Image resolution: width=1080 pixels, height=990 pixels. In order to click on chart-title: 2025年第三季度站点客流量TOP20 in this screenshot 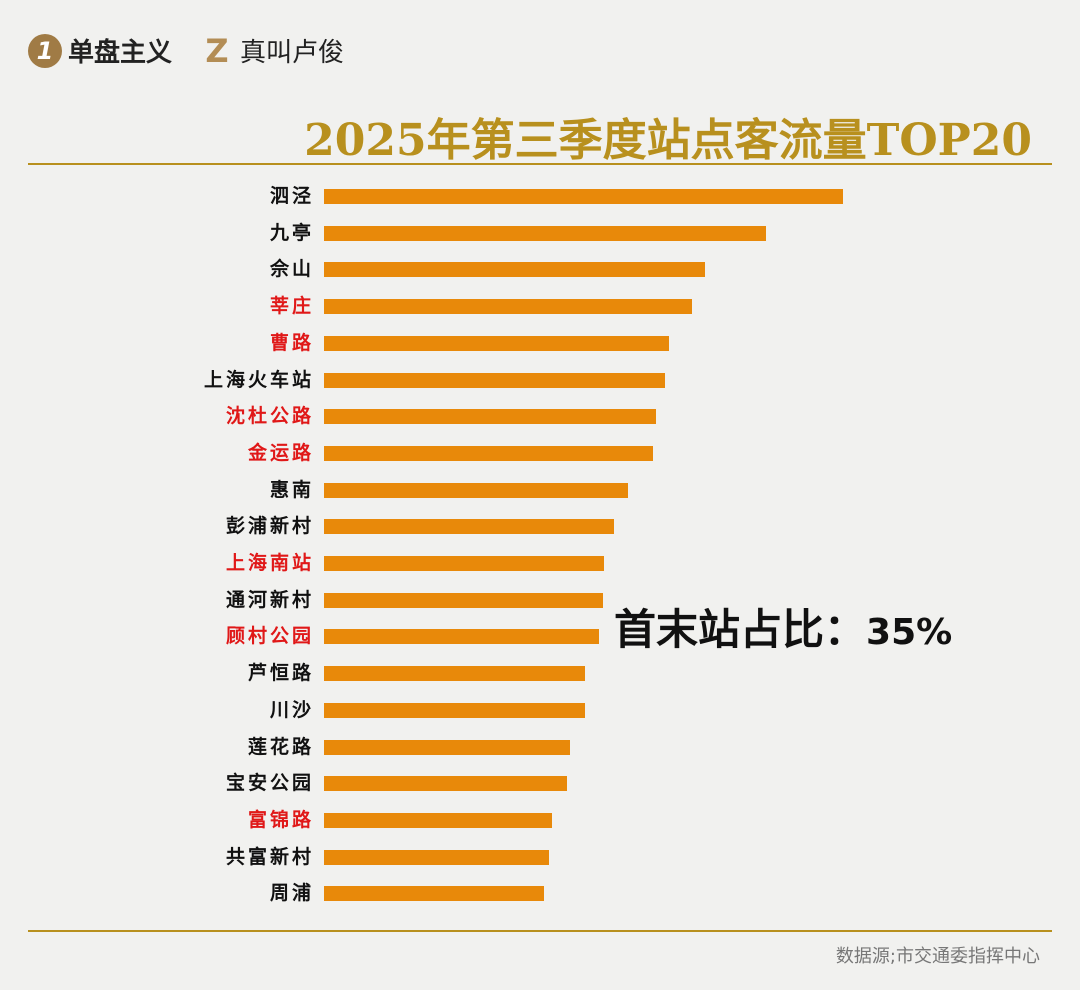, I will do `click(668, 140)`.